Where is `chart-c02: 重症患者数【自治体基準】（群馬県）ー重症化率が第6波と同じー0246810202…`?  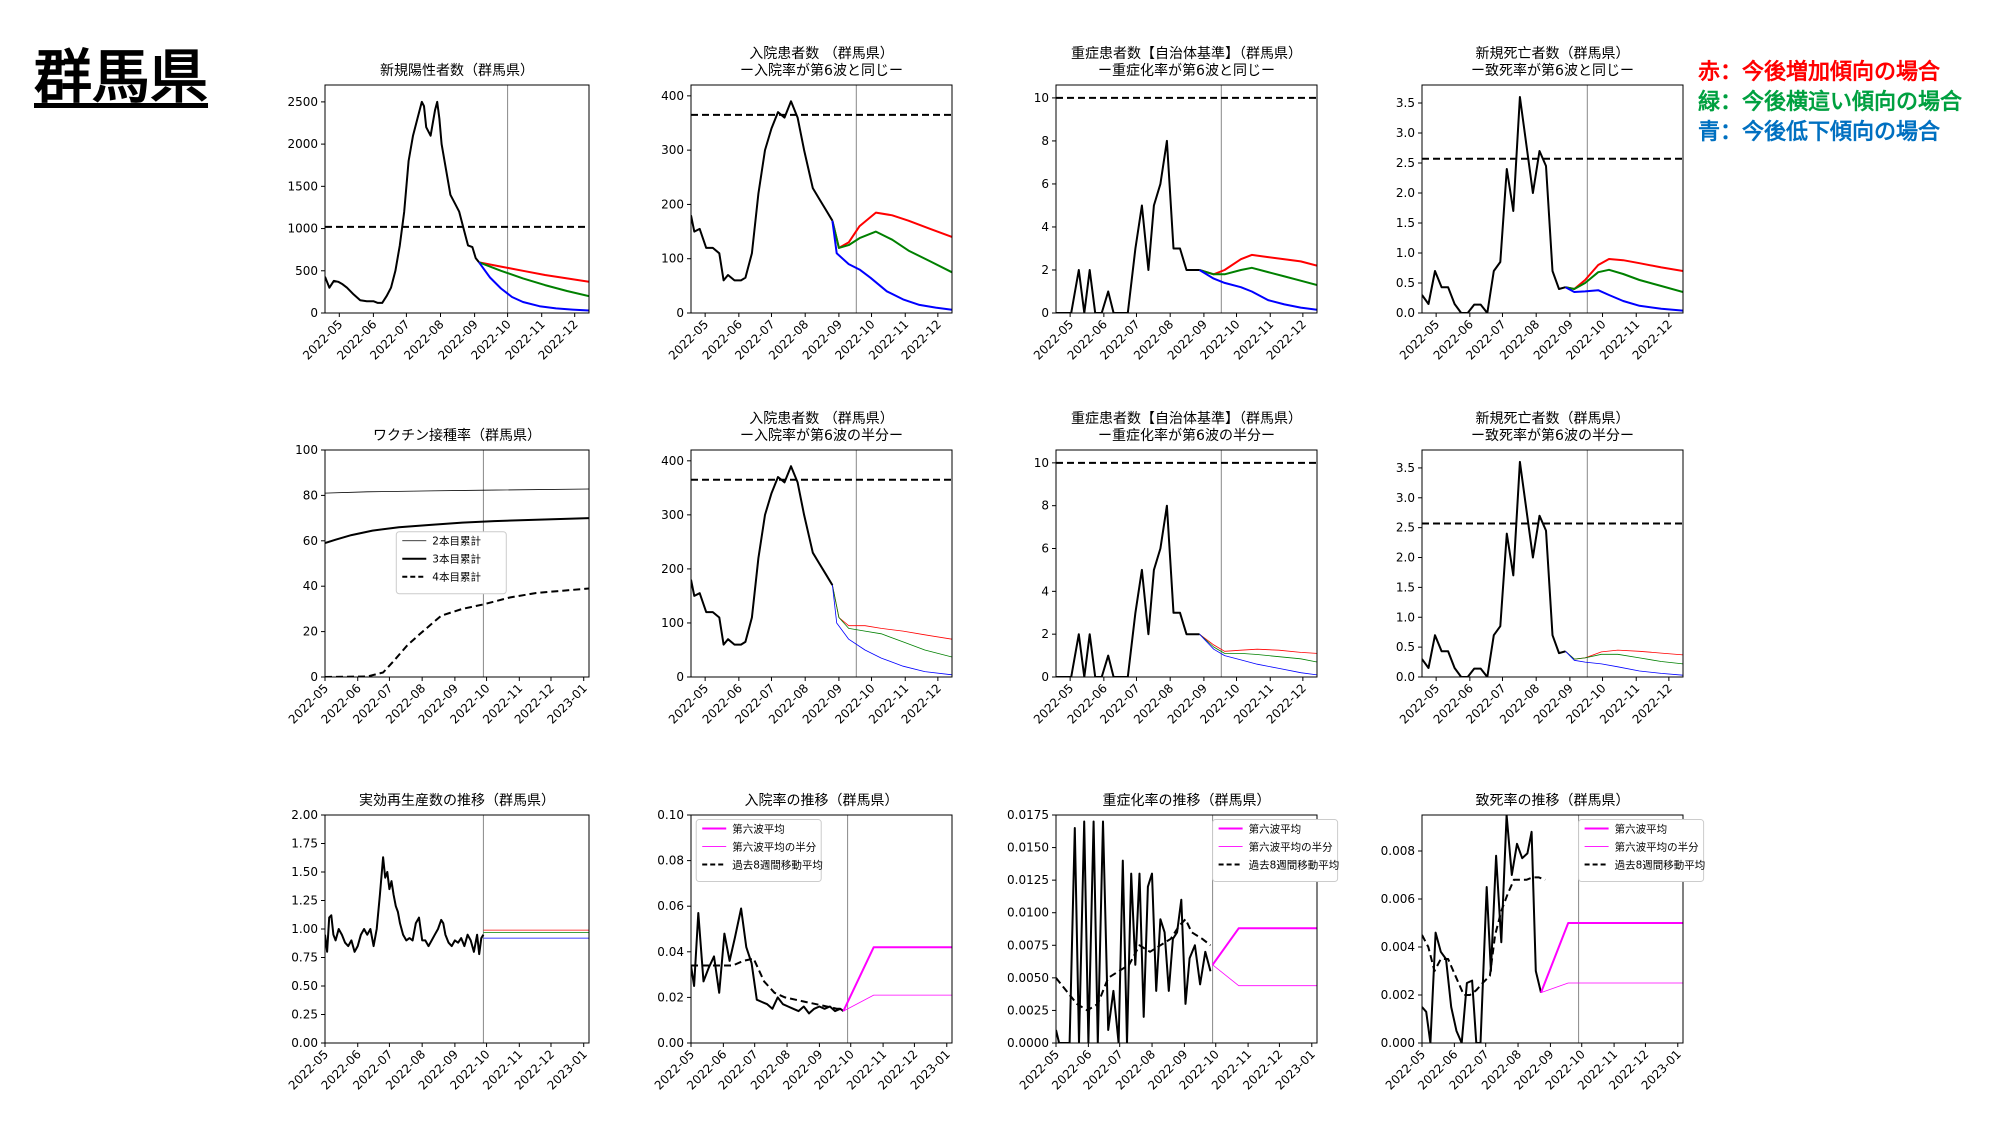 chart-c02: 重症患者数【自治体基準】（群馬県）ー重症化率が第6波と同じー0246810202… is located at coordinates (1174, 204).